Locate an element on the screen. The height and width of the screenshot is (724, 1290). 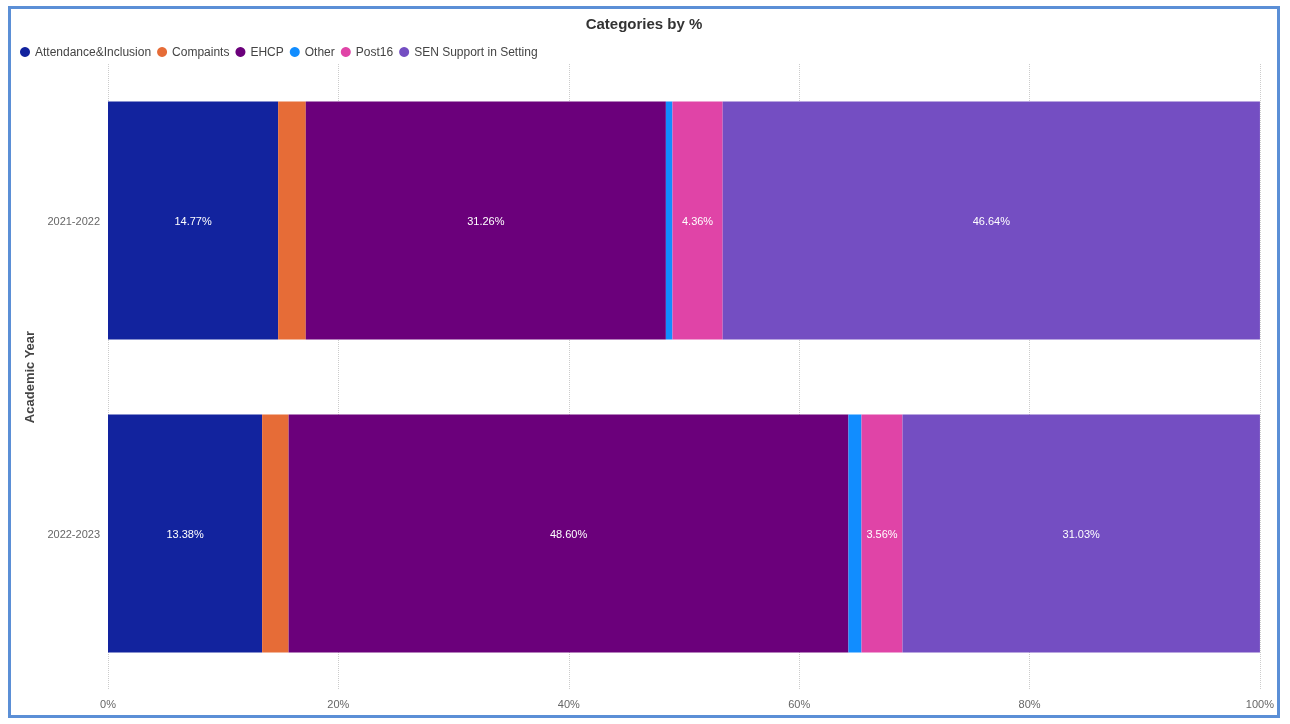
x-tick-label: 0% is located at coordinates (108, 703).